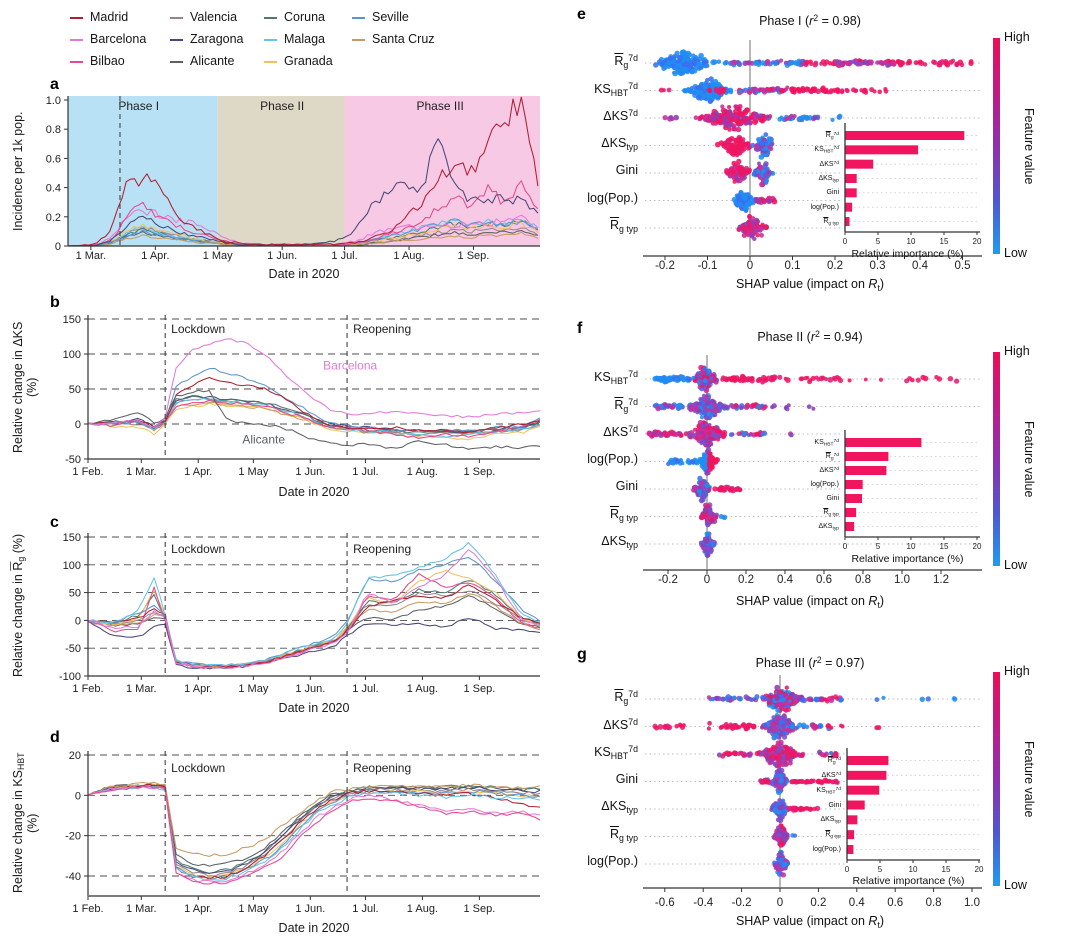 This screenshot has height=944, width=1065. Describe the element at coordinates (87, 909) in the screenshot. I see `x-tick-label: 1 Feb.` at that location.